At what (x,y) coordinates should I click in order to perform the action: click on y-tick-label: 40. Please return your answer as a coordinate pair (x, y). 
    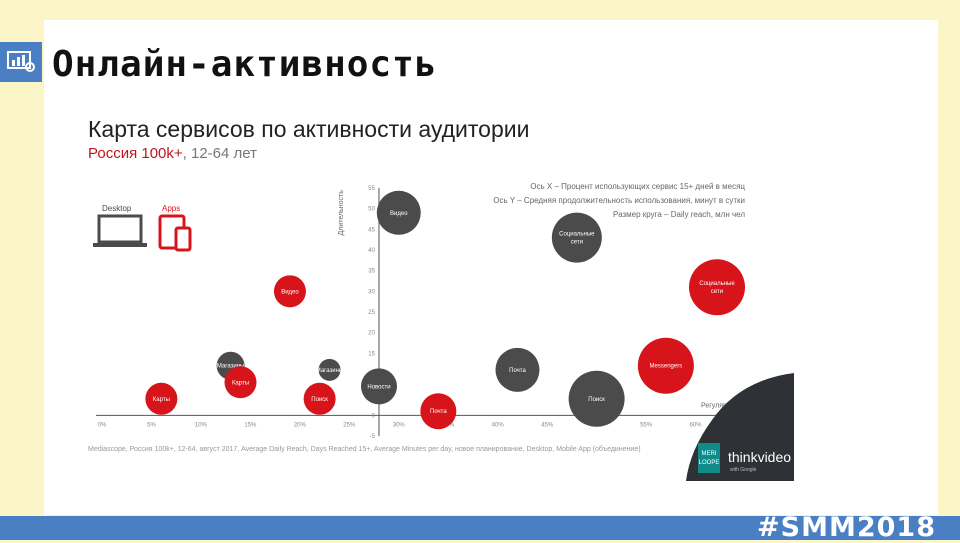
    Looking at the image, I should click on (371, 251).